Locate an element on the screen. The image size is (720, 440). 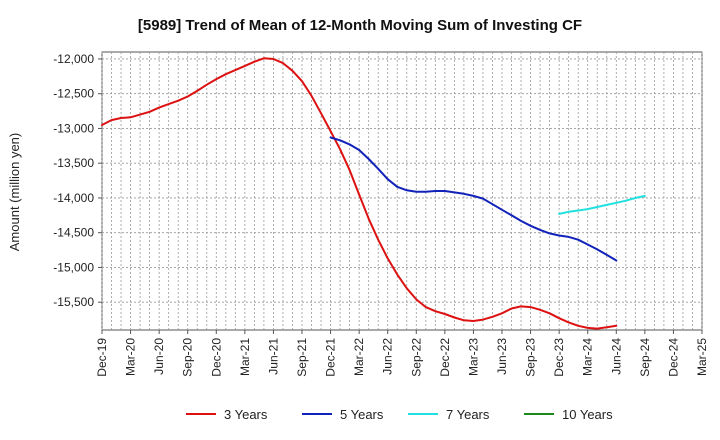
legend-label-3-years: 3 Years is located at coordinates (246, 414).